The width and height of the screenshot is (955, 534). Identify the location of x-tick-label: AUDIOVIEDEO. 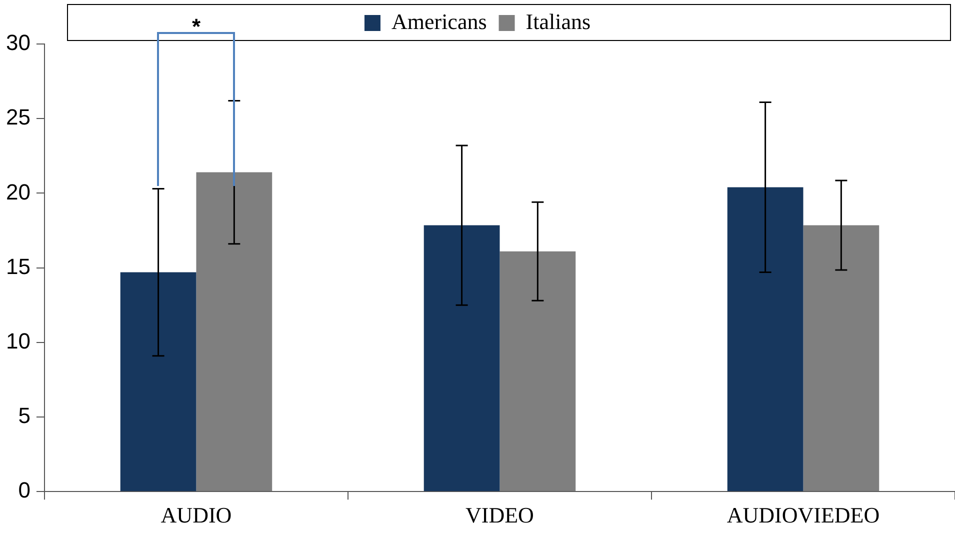
(803, 515).